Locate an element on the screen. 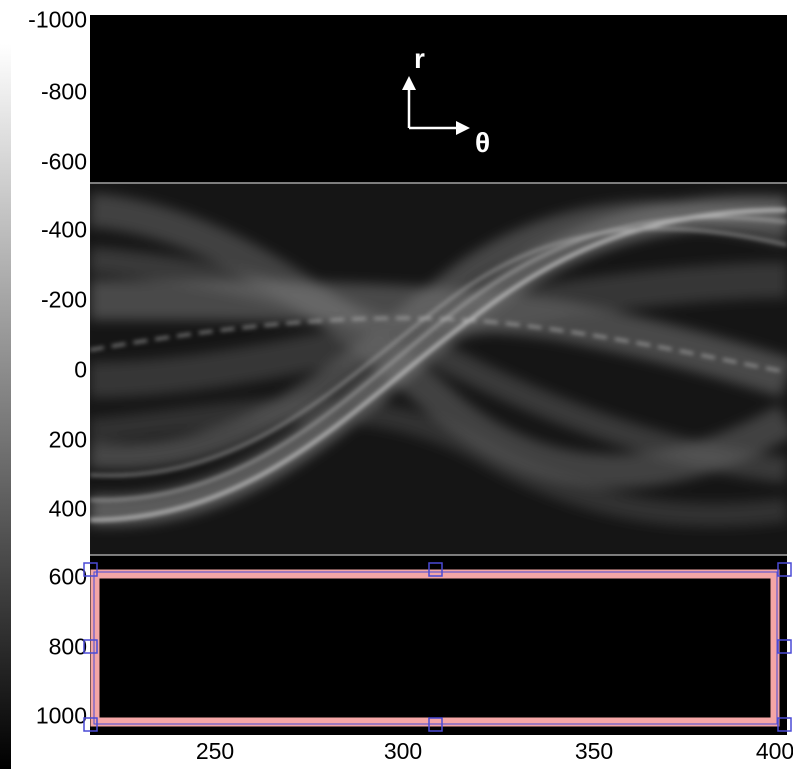 Image resolution: width=793 pixels, height=769 pixels. resize-handle-right is located at coordinates (784, 646).